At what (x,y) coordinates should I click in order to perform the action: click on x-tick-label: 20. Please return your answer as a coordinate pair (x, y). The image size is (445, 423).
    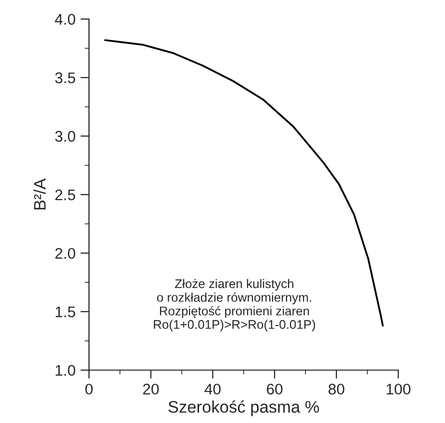
    Looking at the image, I should click on (151, 389).